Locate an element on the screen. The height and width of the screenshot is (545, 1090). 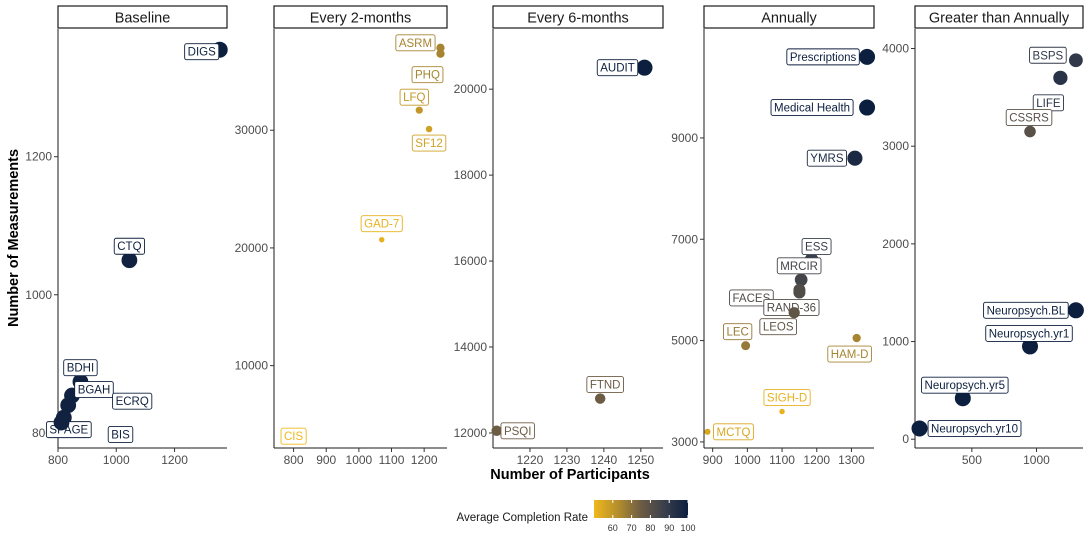
legend-tick-label: 100 is located at coordinates (687, 528).